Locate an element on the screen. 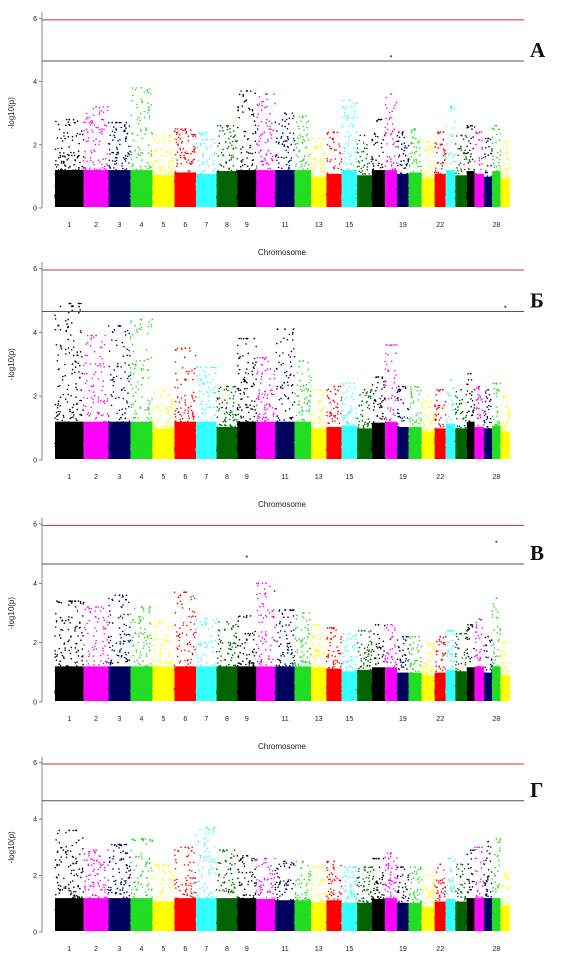 Image resolution: width=567 pixels, height=969 pixels. panel-letter: A is located at coordinates (538, 50).